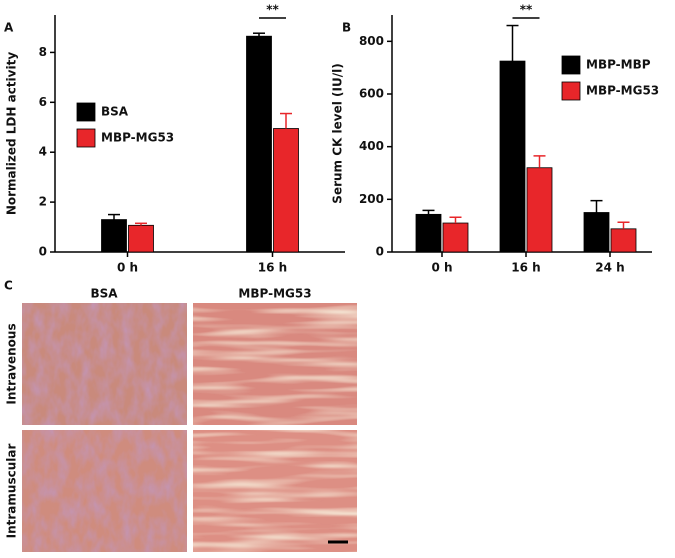 This screenshot has width=675, height=558. Describe the element at coordinates (371, 41) in the screenshot. I see `y-tick-label: 800` at that location.